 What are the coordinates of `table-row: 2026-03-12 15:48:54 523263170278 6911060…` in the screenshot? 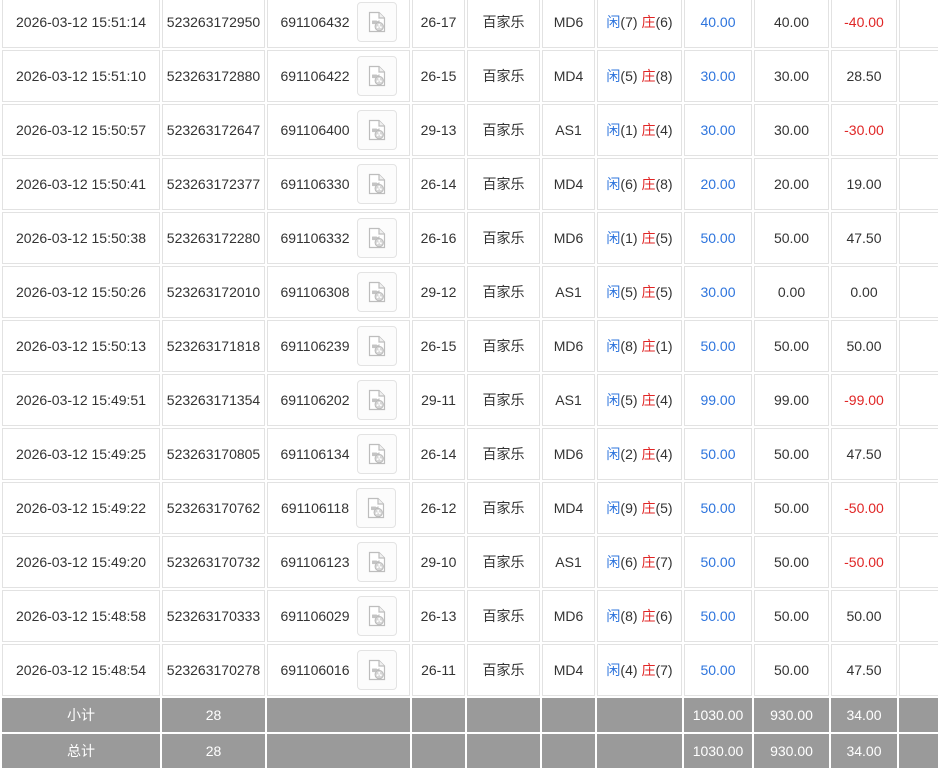 It's located at (470, 670).